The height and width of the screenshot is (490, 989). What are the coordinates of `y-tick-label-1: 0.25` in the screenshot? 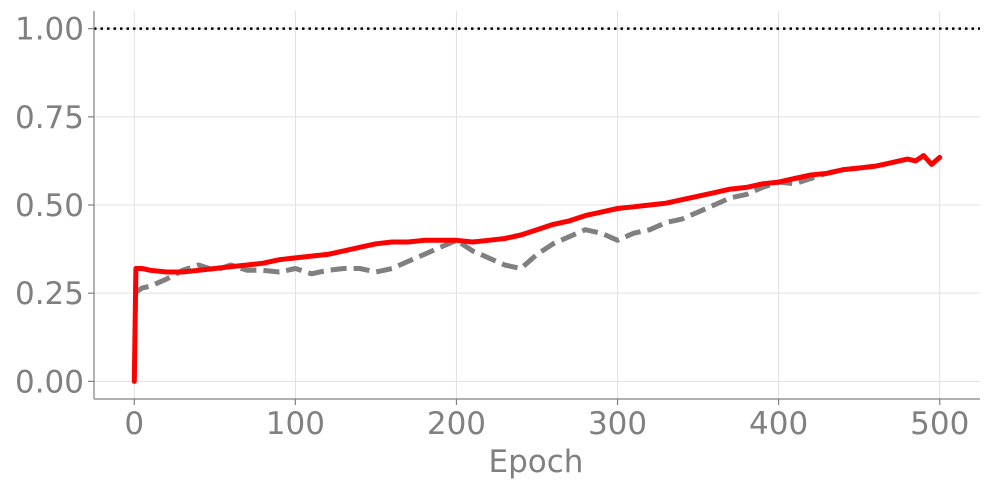 It's located at (49, 294).